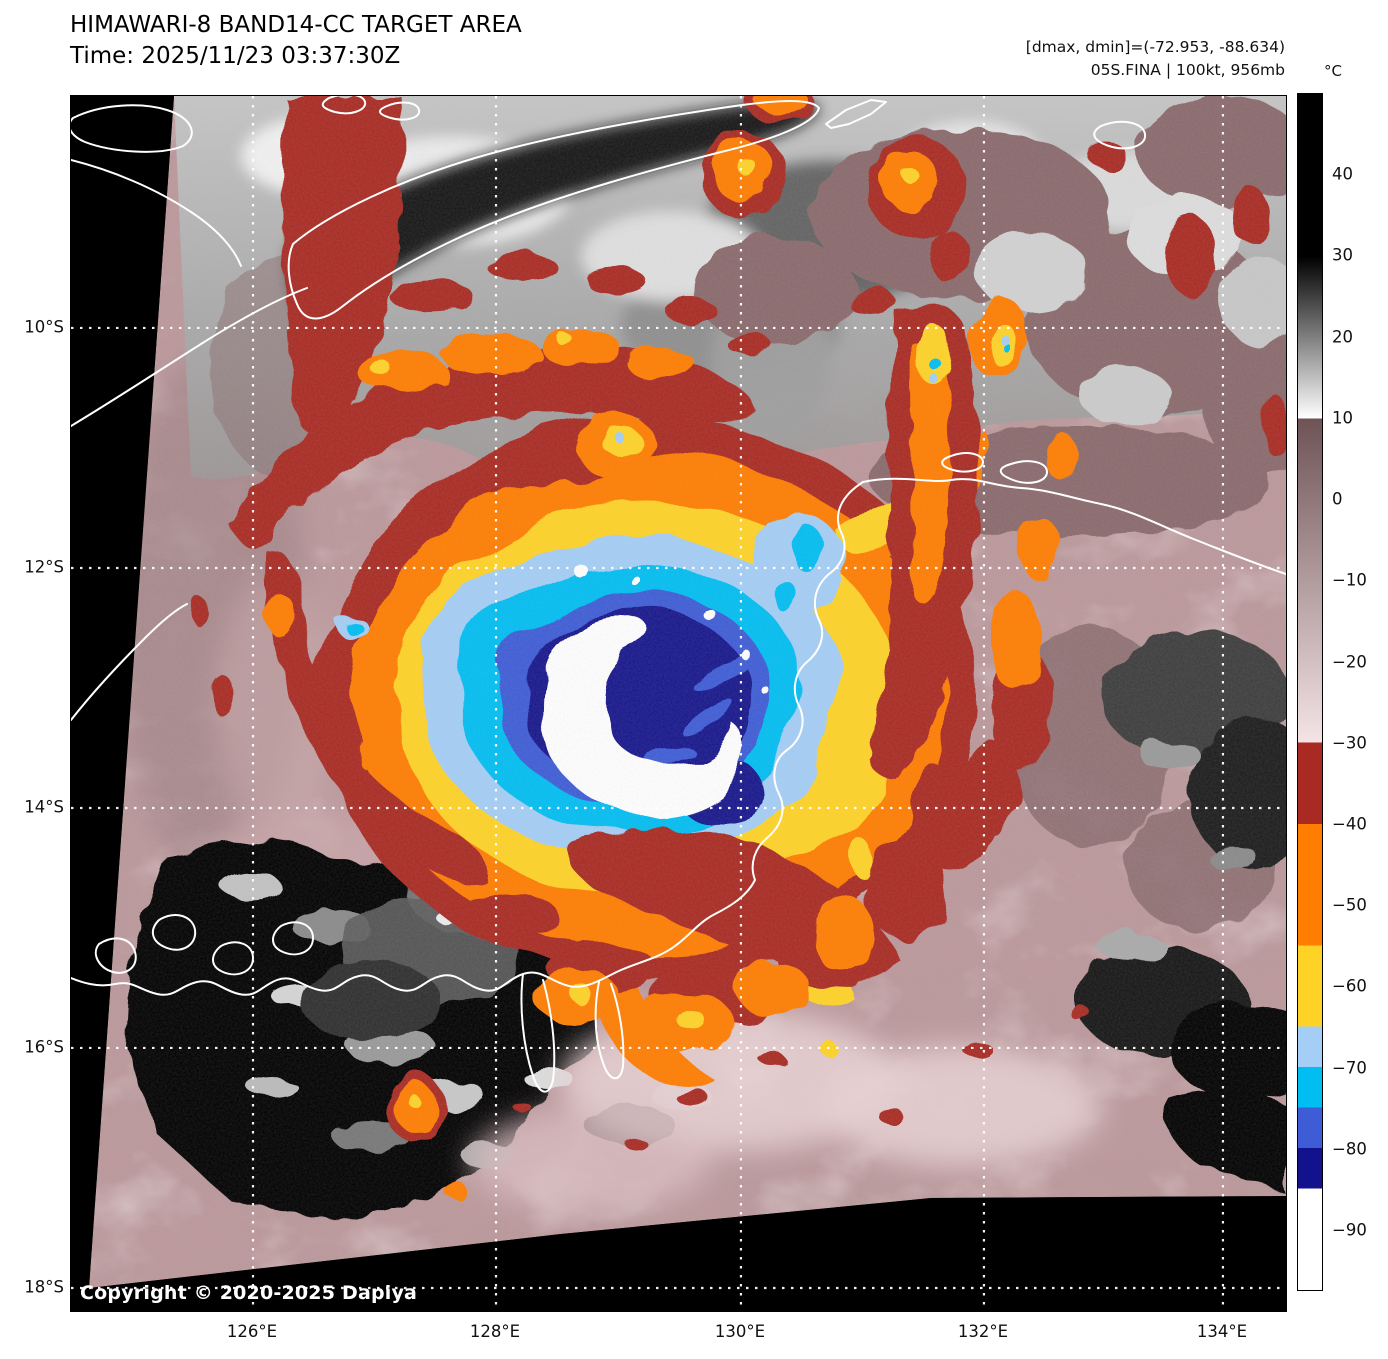 This screenshot has width=1388, height=1359. What do you see at coordinates (132, 128) in the screenshot?
I see `island-coastline` at bounding box center [132, 128].